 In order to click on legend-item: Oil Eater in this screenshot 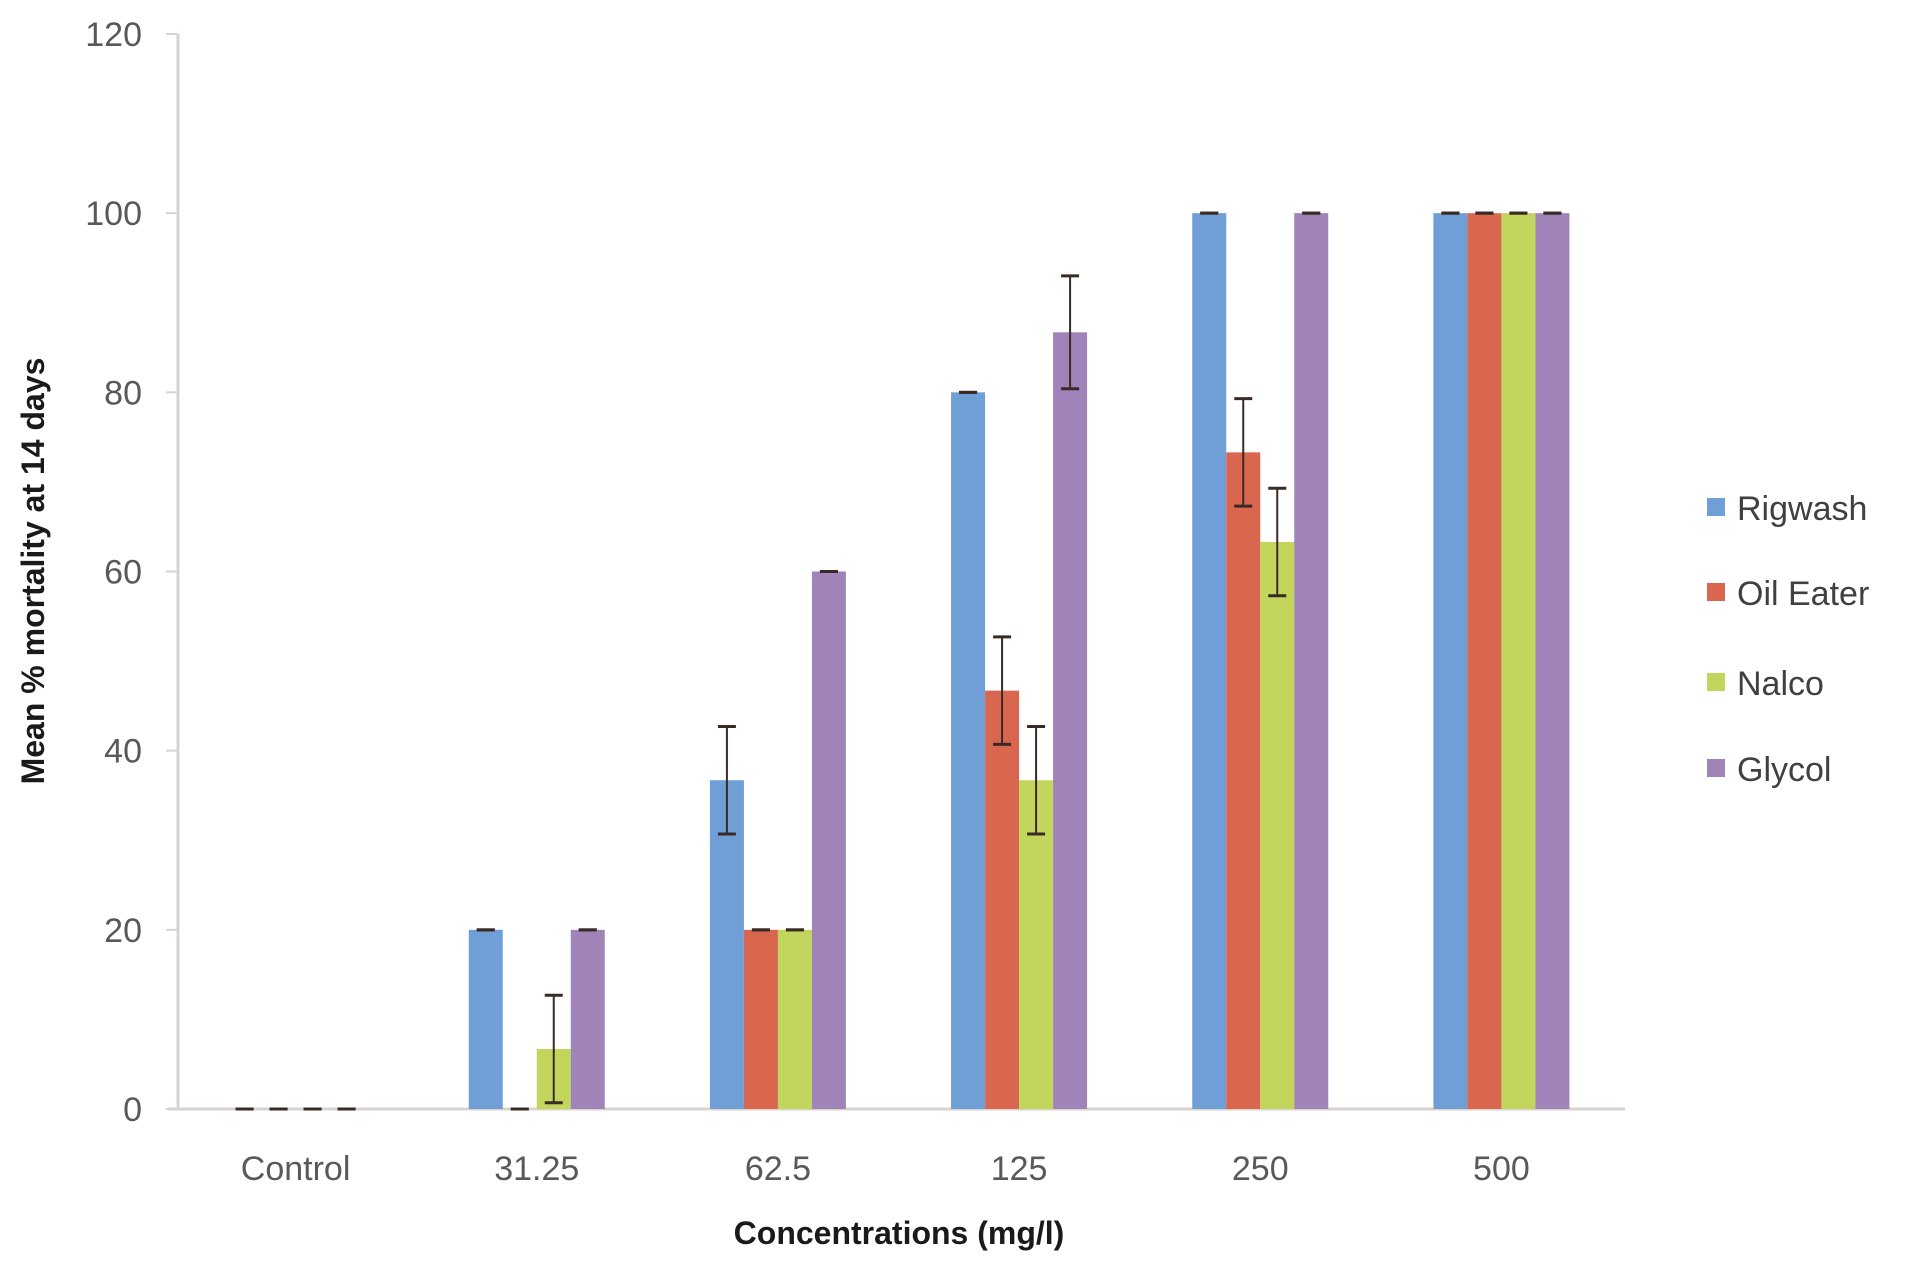, I will do `click(1788, 594)`.